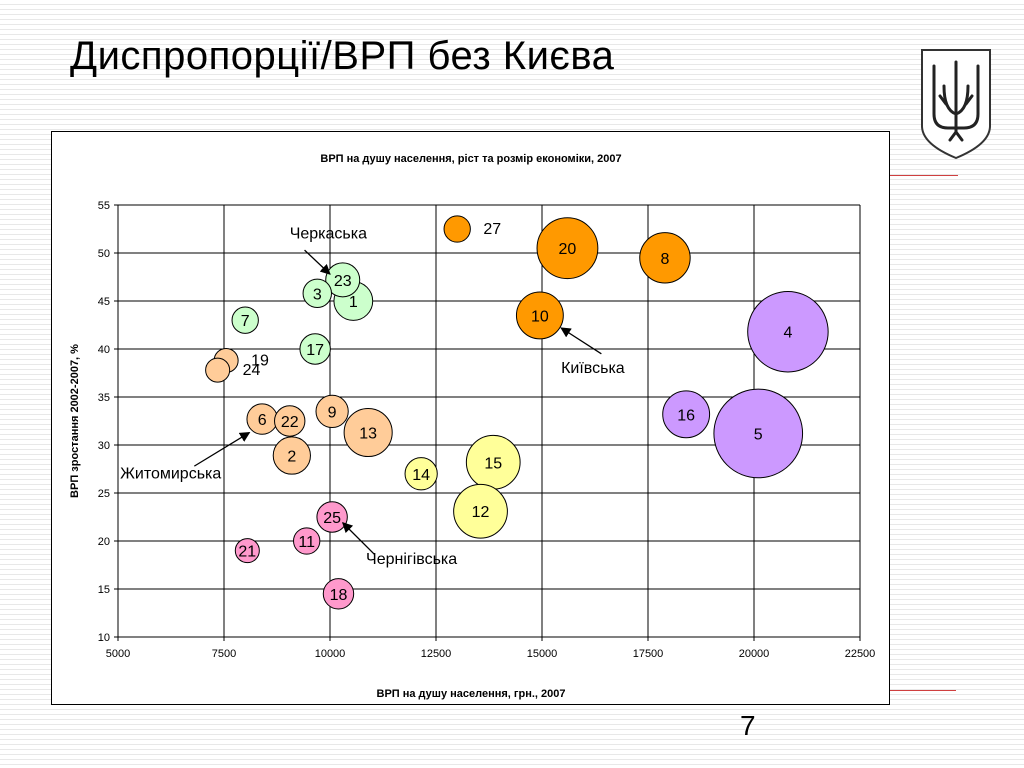 This screenshot has width=1024, height=768. I want to click on y-tick-label: 35, so click(104, 398).